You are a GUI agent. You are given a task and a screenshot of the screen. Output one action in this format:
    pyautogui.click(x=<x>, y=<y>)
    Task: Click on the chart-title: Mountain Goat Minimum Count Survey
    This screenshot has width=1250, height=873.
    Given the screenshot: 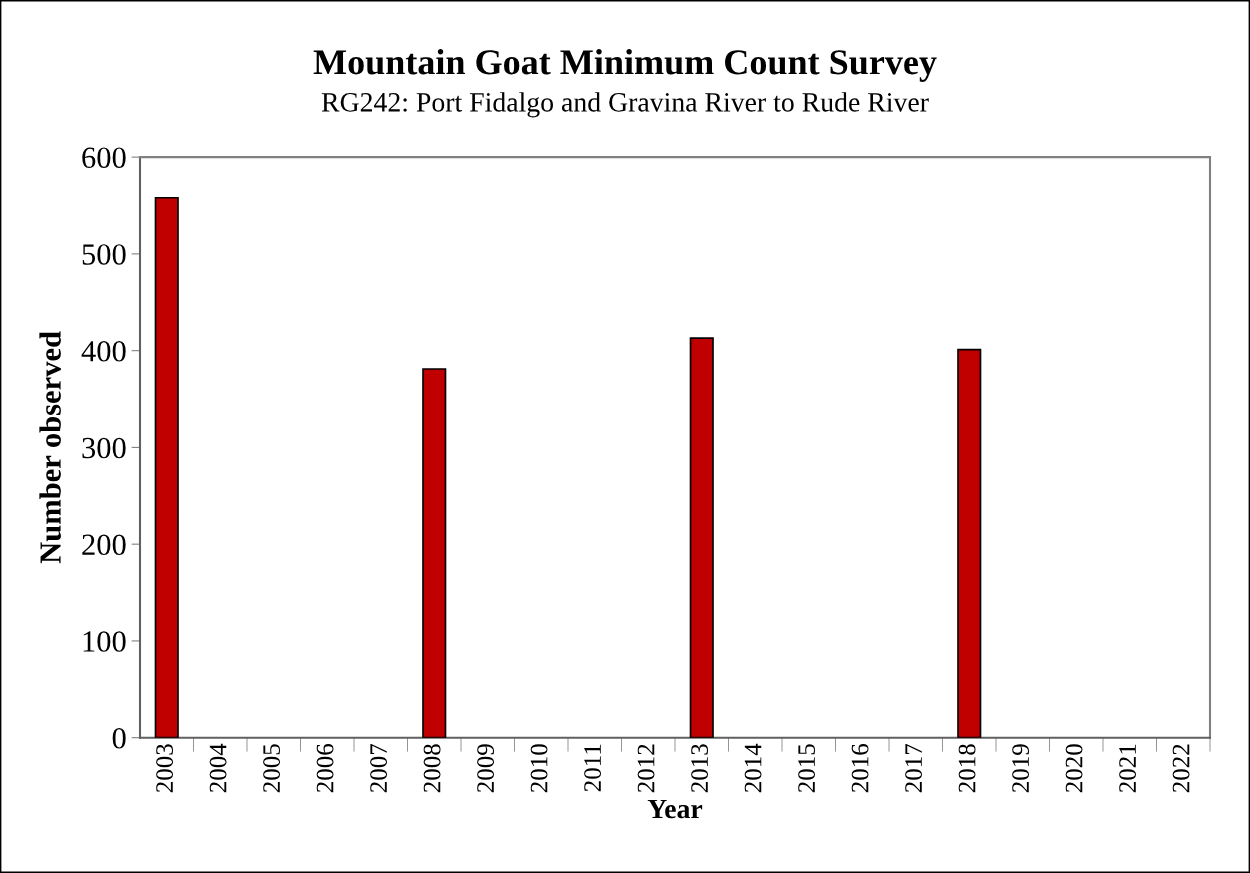 What is the action you would take?
    pyautogui.click(x=625, y=65)
    